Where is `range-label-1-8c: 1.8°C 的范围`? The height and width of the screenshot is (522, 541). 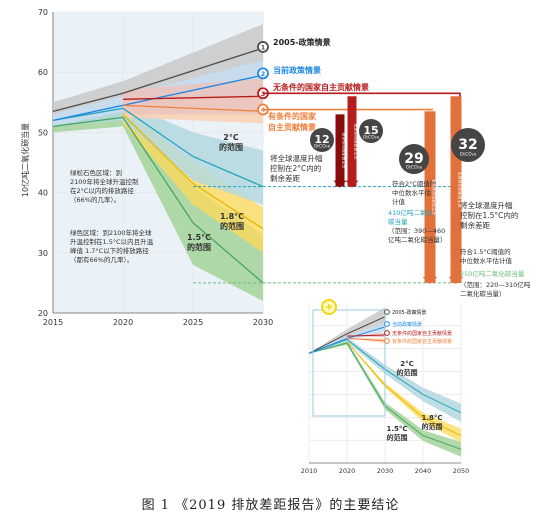
range-label-1-8c: 1.8°C 的范围 is located at coordinates (232, 221).